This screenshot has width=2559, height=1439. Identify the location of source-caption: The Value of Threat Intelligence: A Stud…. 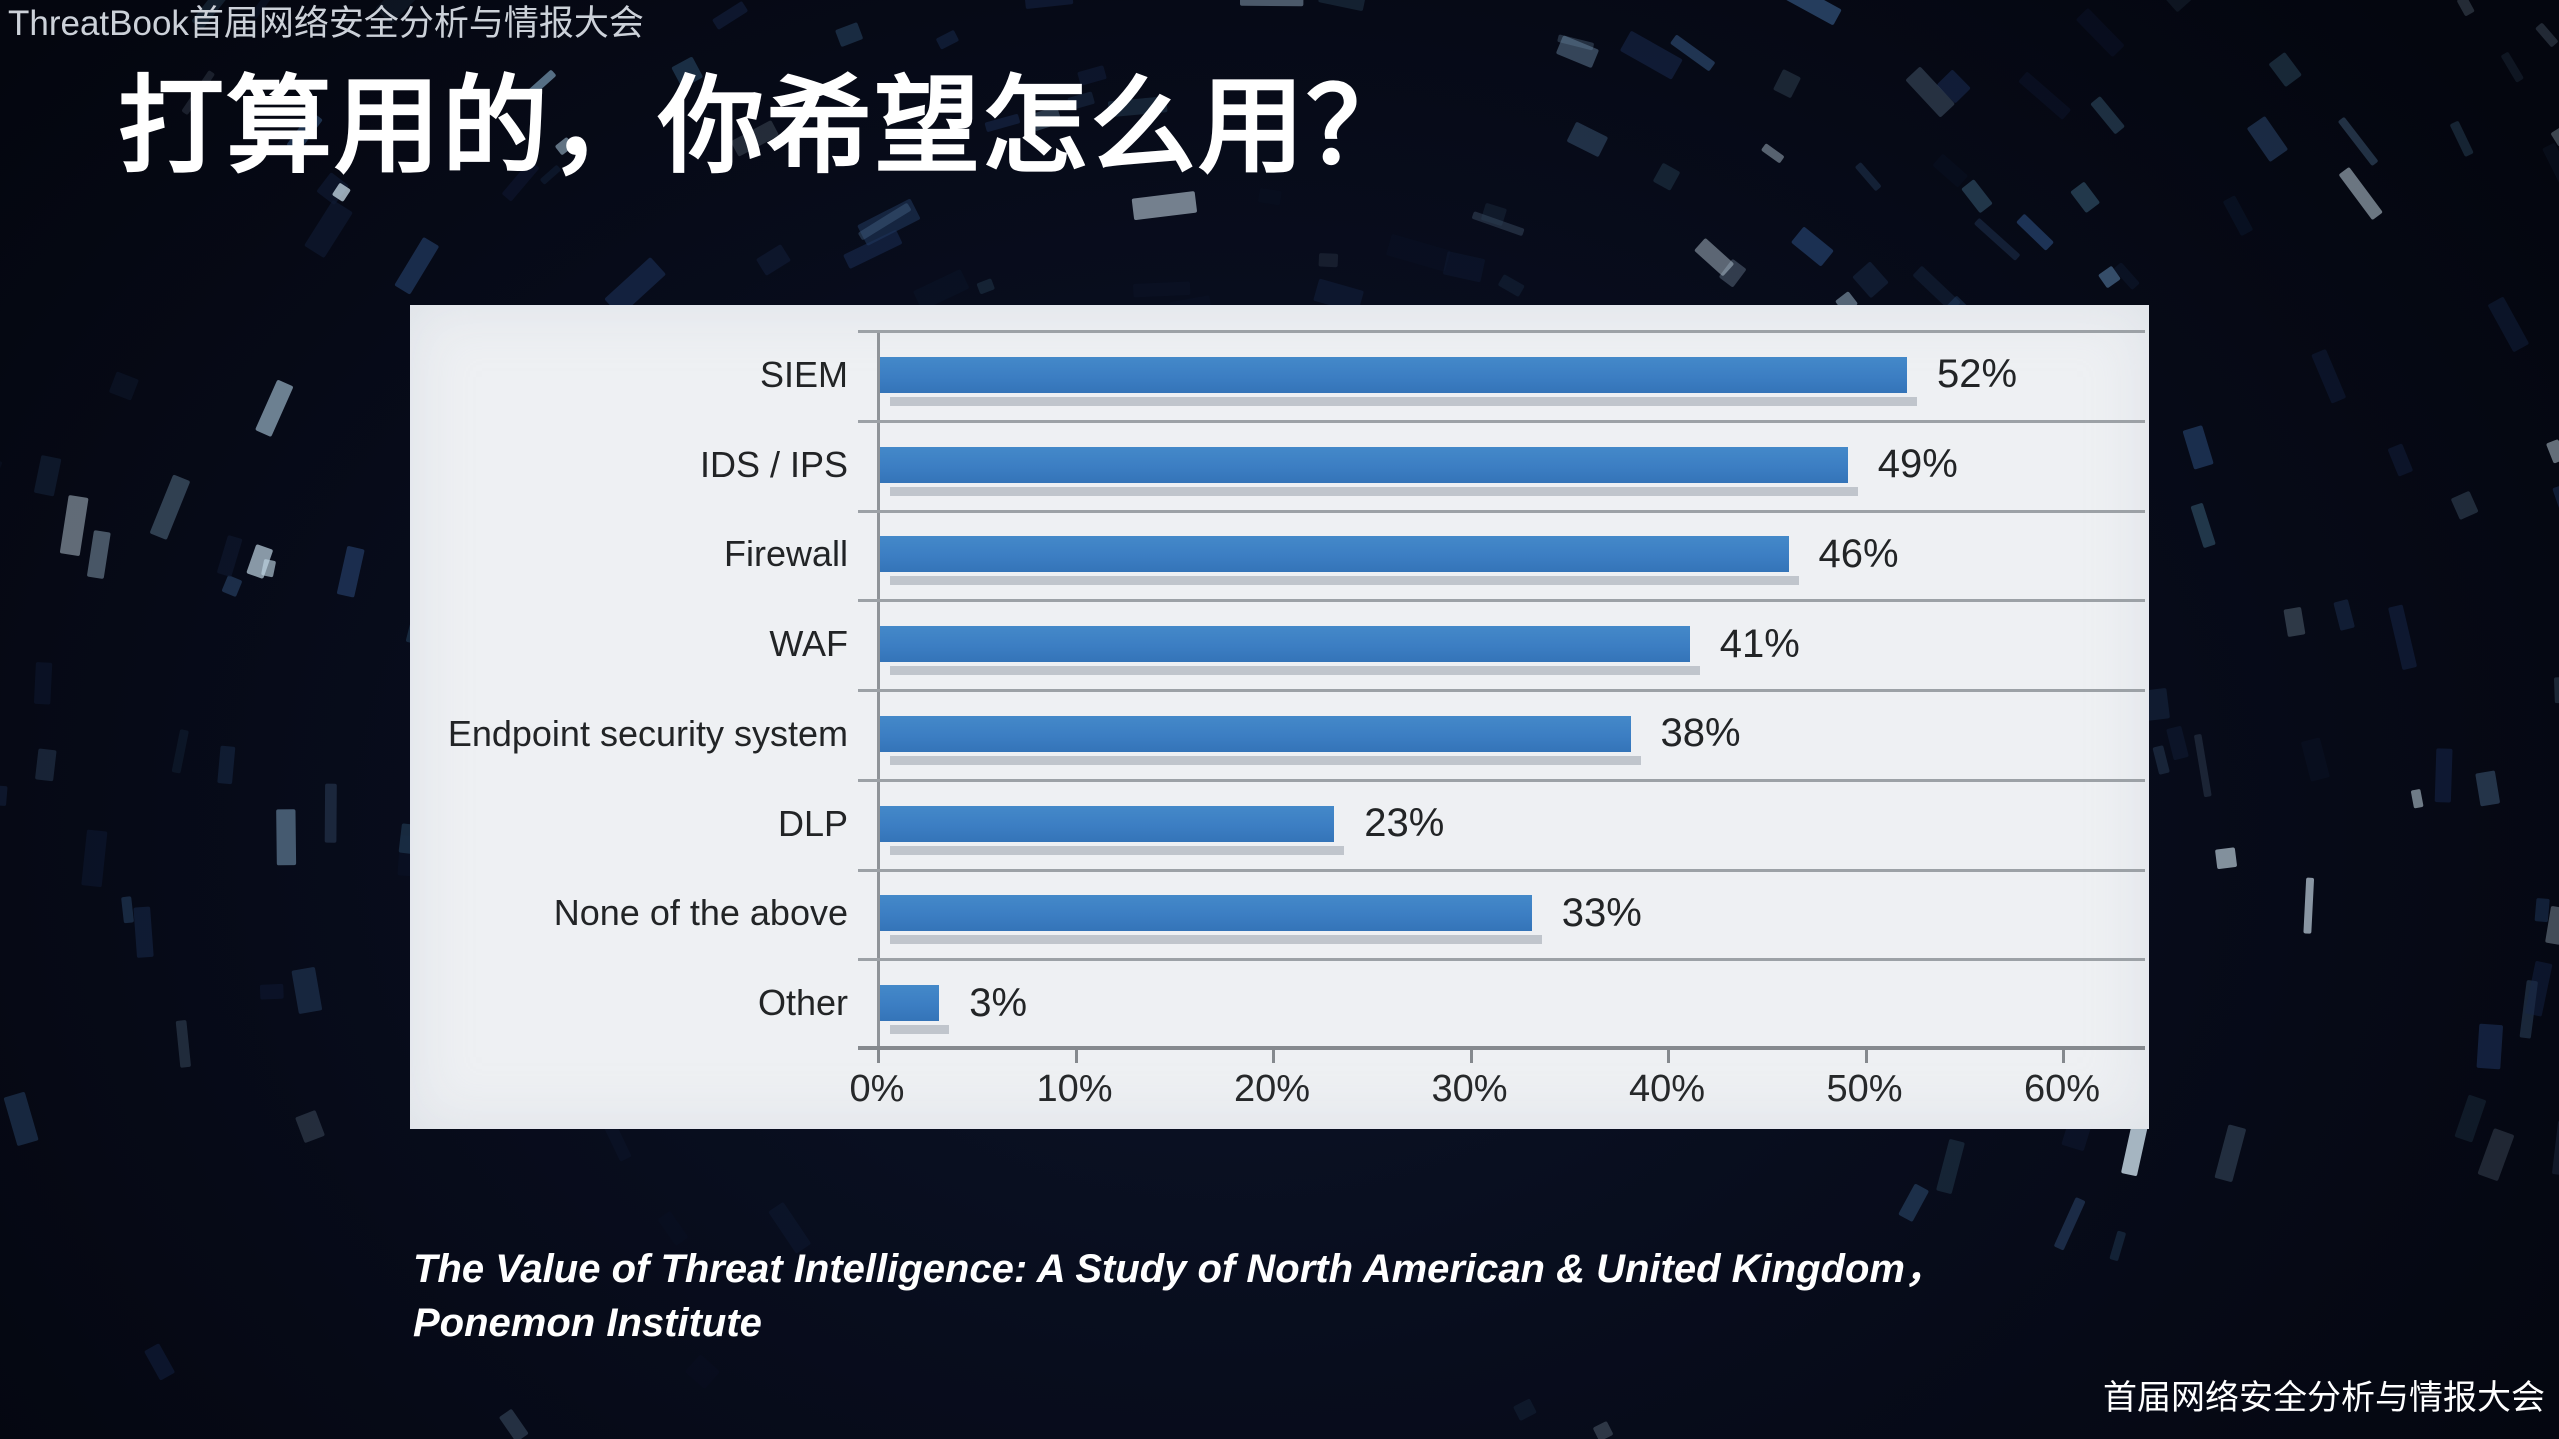
(1263, 1296).